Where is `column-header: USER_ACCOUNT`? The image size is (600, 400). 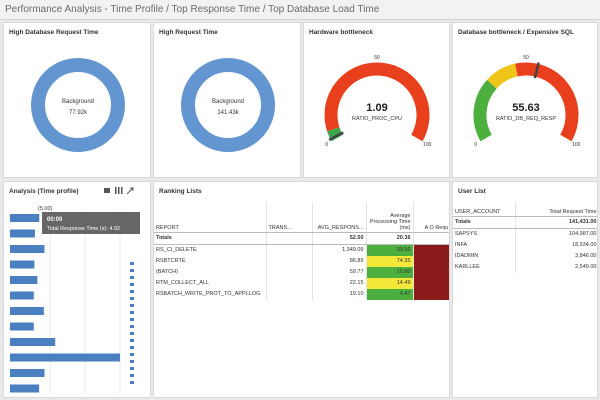
column-header: USER_ACCOUNT is located at coordinates (484, 209).